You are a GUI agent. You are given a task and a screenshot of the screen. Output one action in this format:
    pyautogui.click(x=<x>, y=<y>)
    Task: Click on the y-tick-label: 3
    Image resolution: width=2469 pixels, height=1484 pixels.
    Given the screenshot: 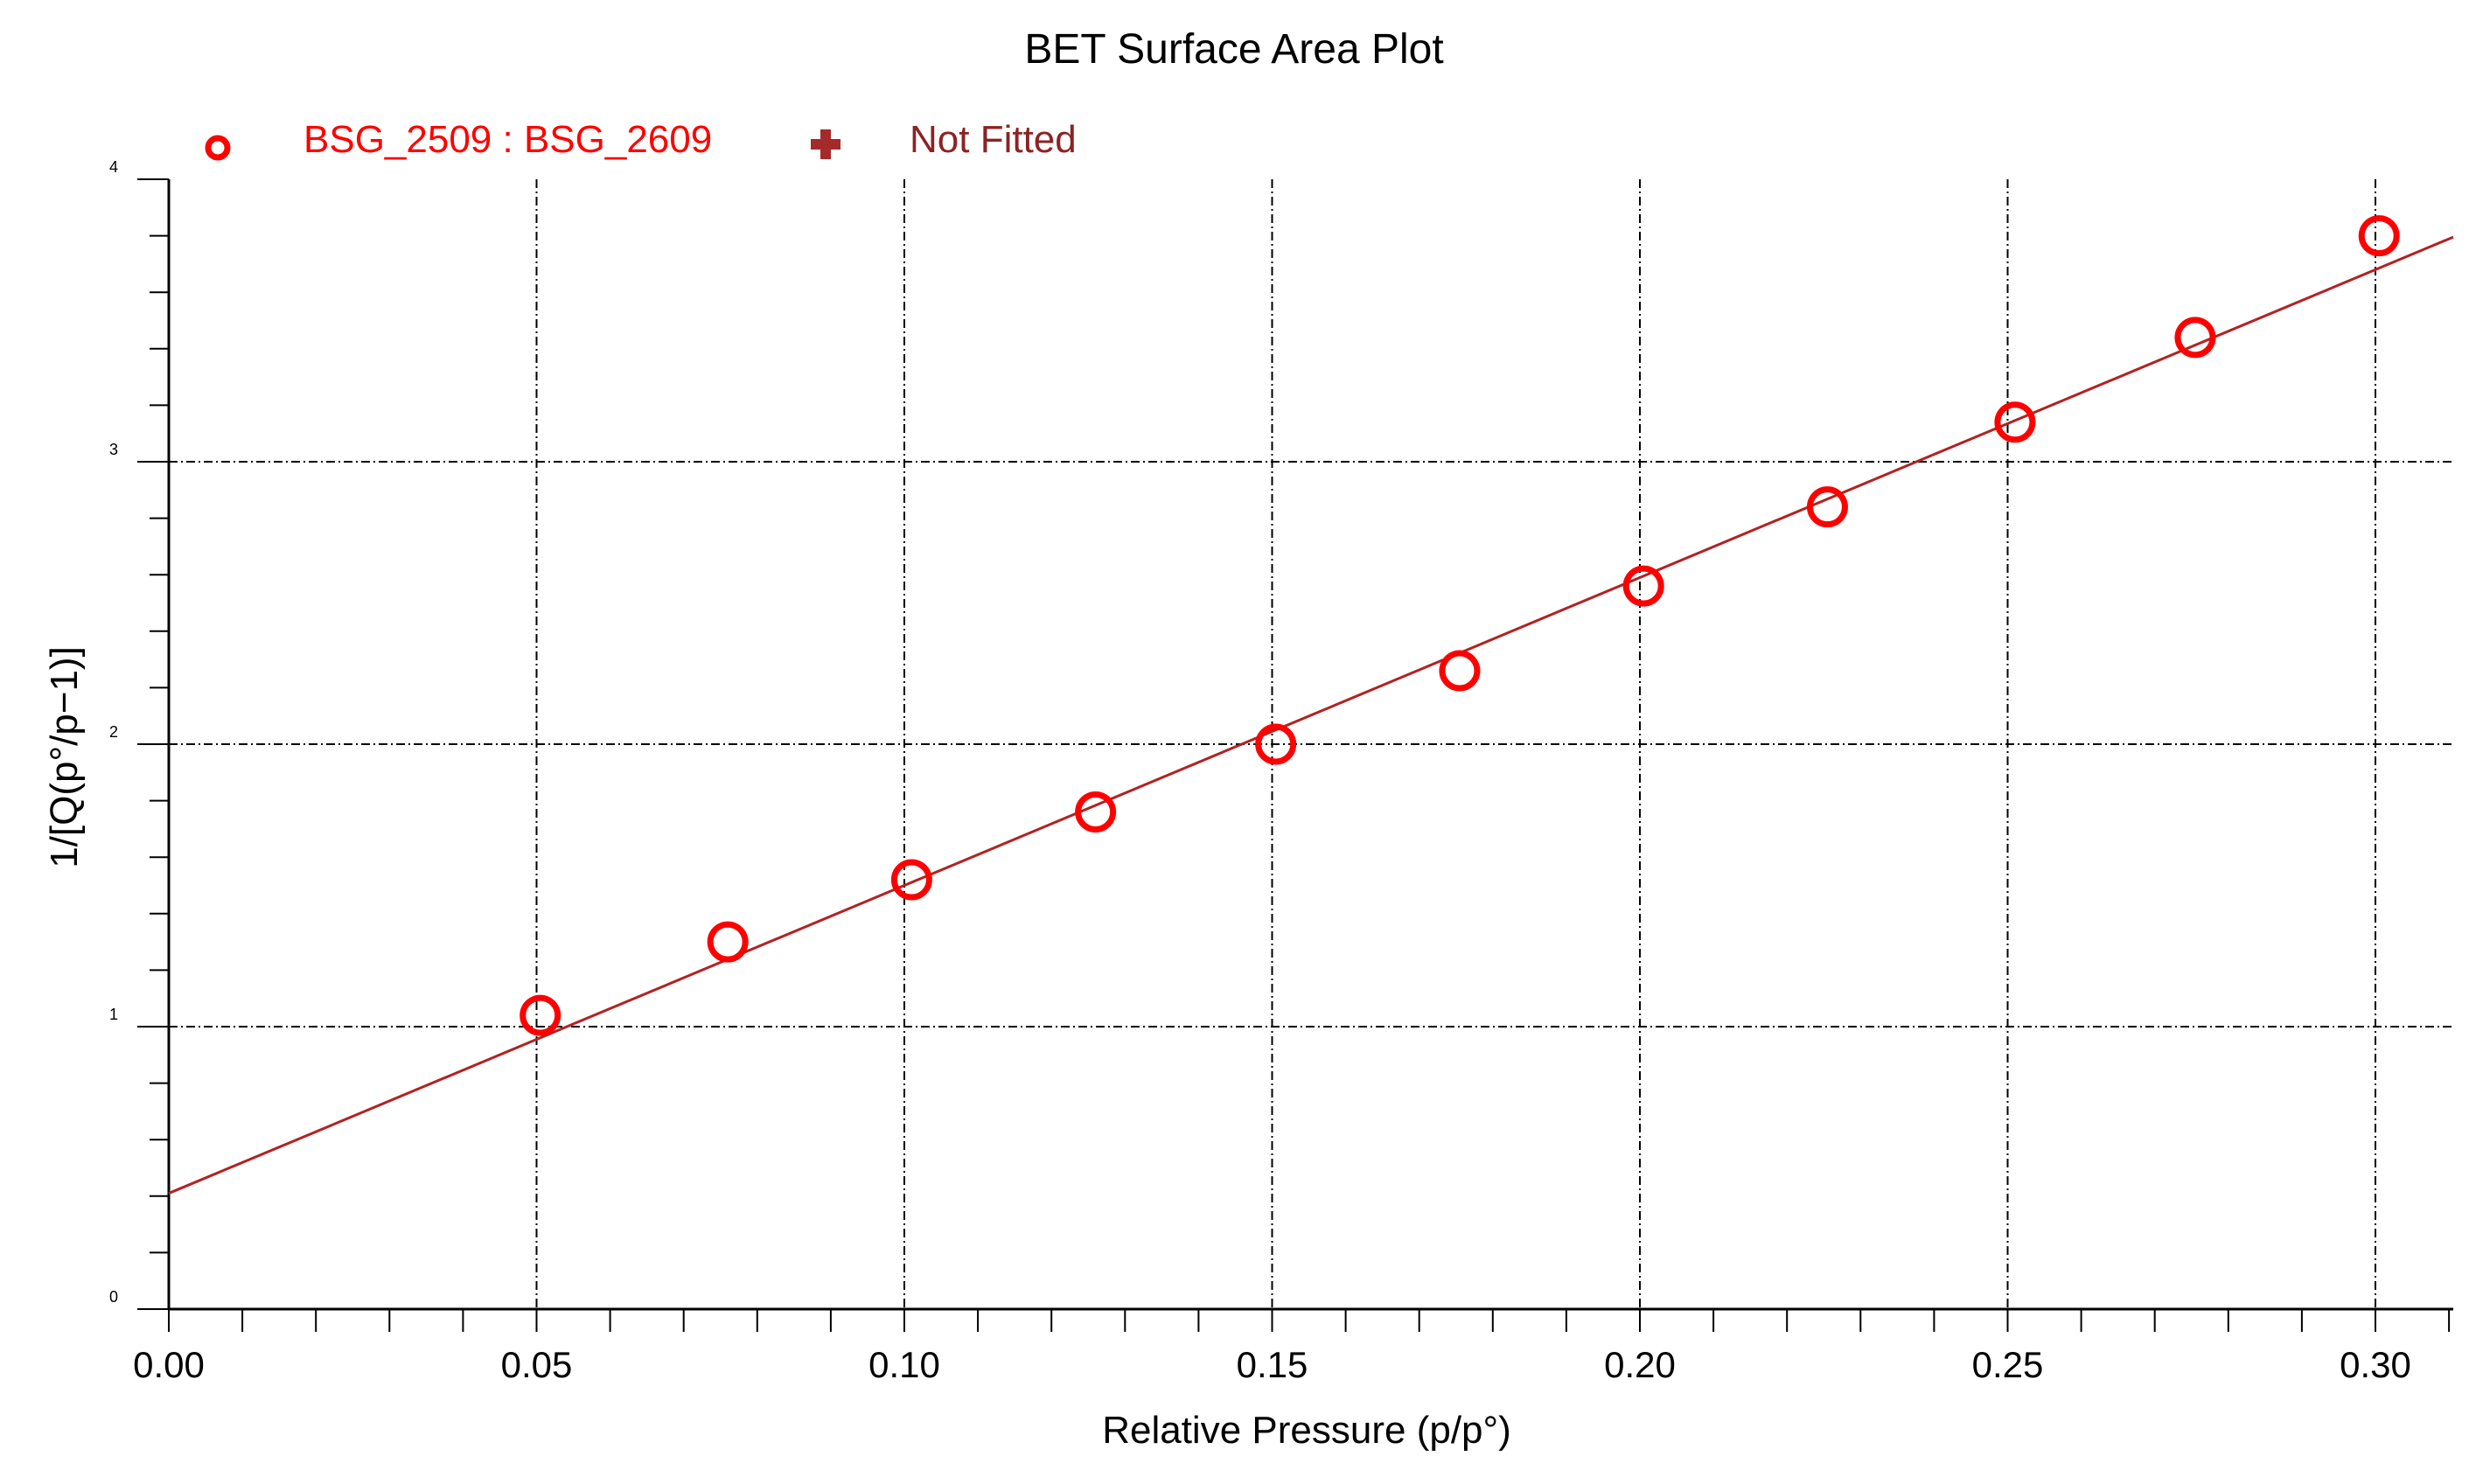 What is the action you would take?
    pyautogui.click(x=113, y=449)
    